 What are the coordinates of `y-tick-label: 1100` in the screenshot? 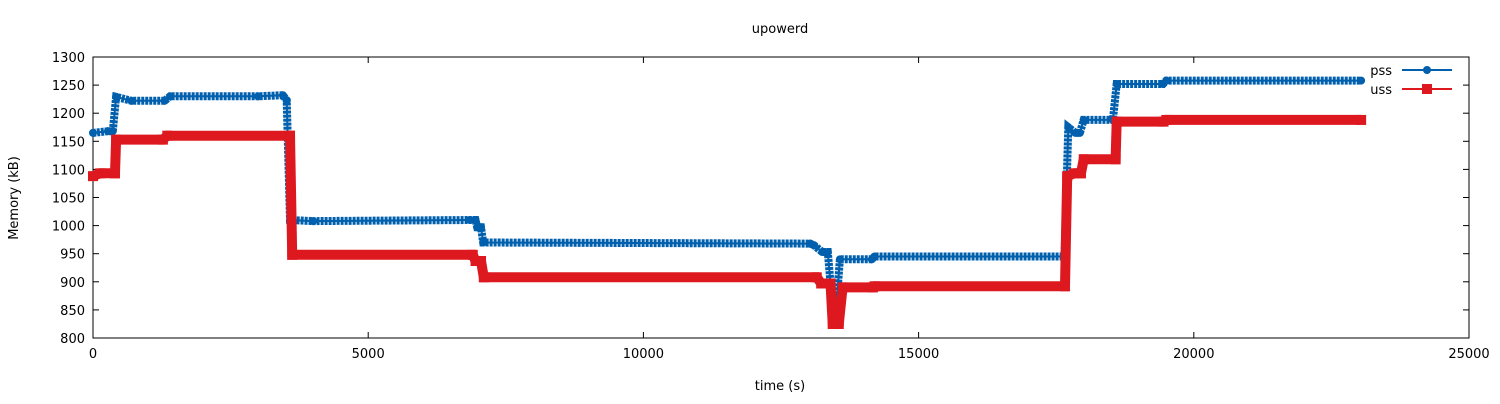 It's located at (68, 170).